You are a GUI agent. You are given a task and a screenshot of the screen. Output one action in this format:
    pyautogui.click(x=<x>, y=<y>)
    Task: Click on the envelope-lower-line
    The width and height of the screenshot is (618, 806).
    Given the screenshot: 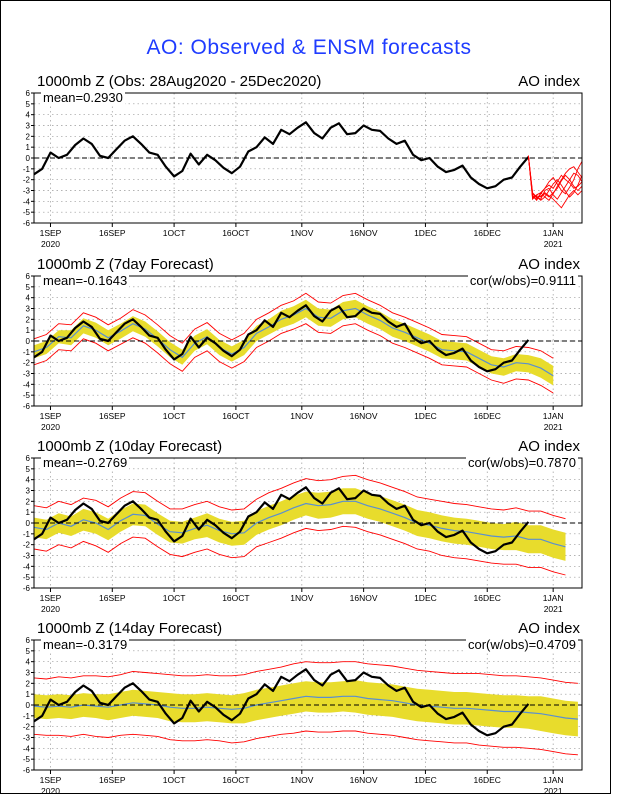 What is the action you would take?
    pyautogui.click(x=299, y=550)
    